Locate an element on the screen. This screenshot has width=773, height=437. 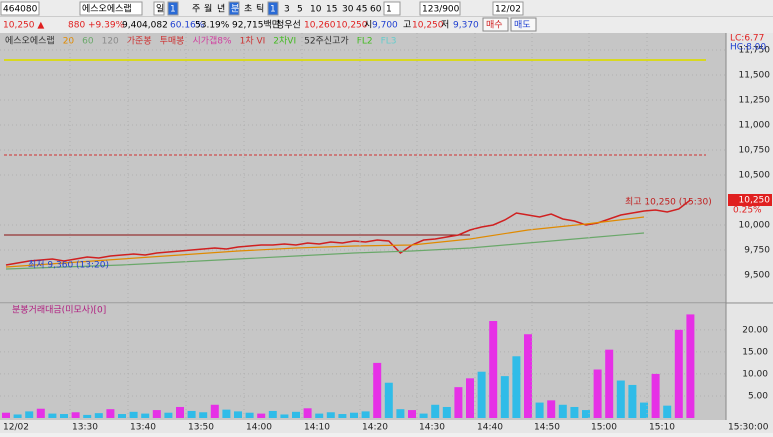
order-button-label: 매도 is located at coordinates (522, 25).